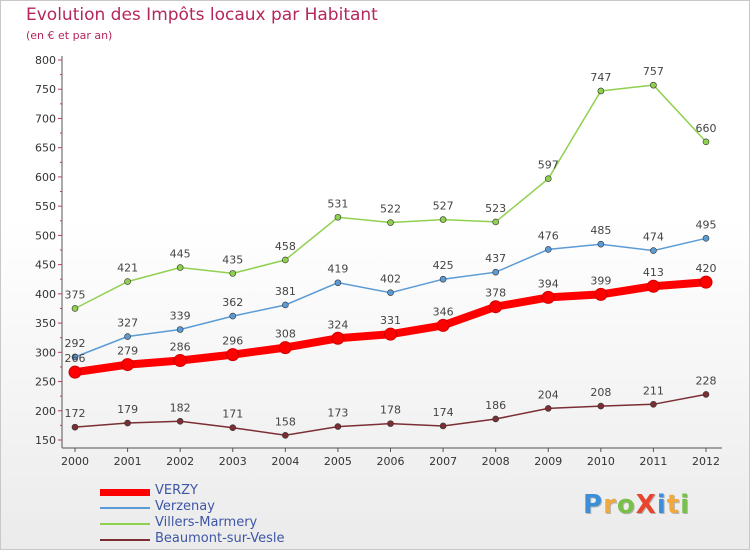 This screenshot has width=750, height=550. I want to click on logo-letter: X, so click(646, 505).